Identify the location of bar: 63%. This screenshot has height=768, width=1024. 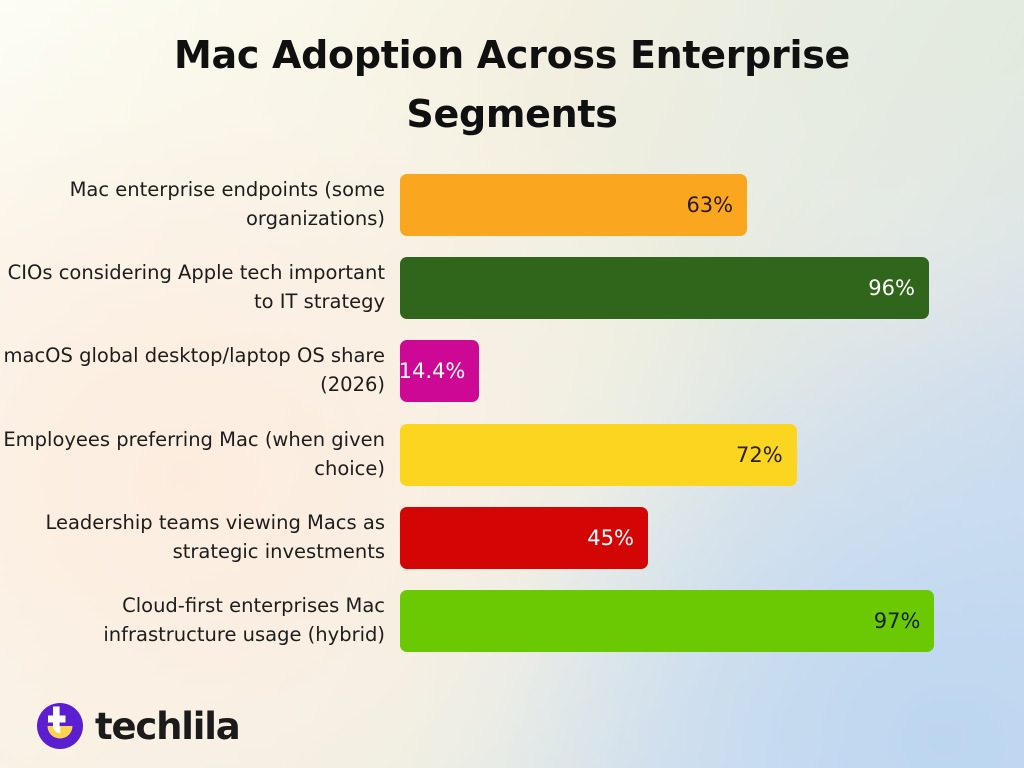
(574, 204).